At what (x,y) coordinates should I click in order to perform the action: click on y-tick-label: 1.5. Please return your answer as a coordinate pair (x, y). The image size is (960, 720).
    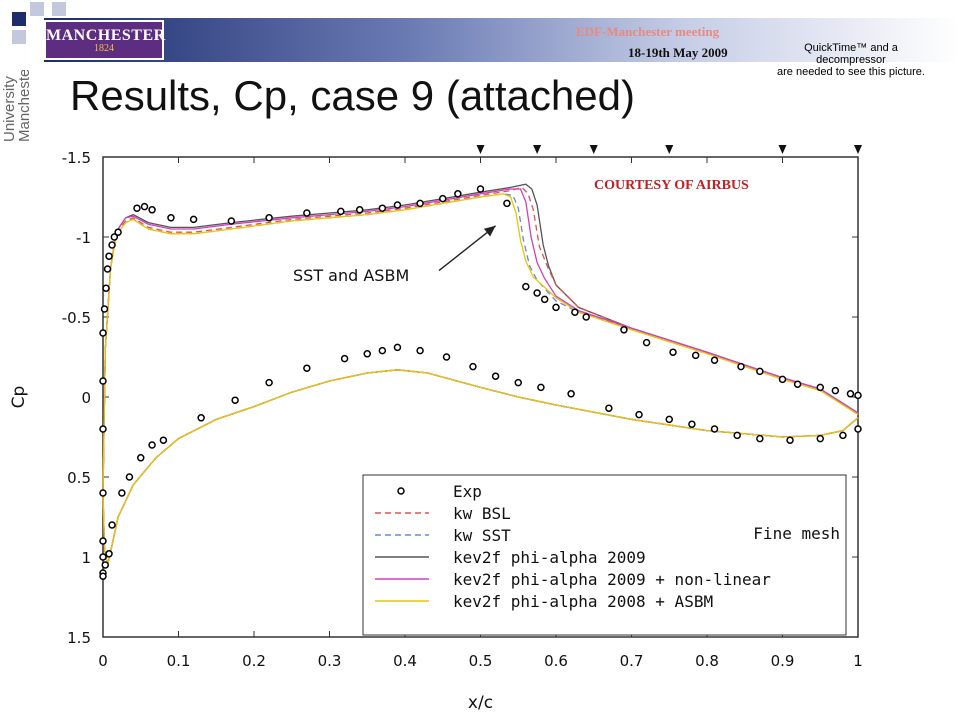
    Looking at the image, I should click on (79, 638).